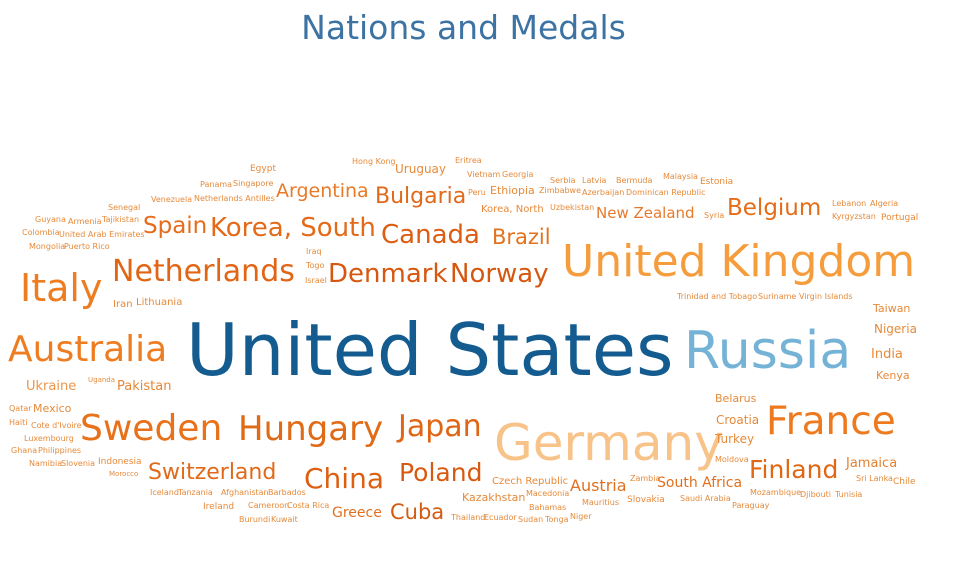  I want to click on word-ethiopia: Ethiopia, so click(512, 190).